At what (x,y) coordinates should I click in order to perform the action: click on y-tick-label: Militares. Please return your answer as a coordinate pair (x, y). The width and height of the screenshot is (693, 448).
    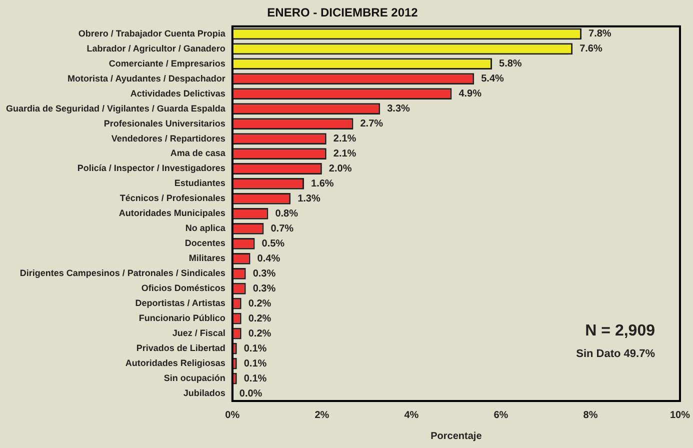
    Looking at the image, I should click on (207, 258).